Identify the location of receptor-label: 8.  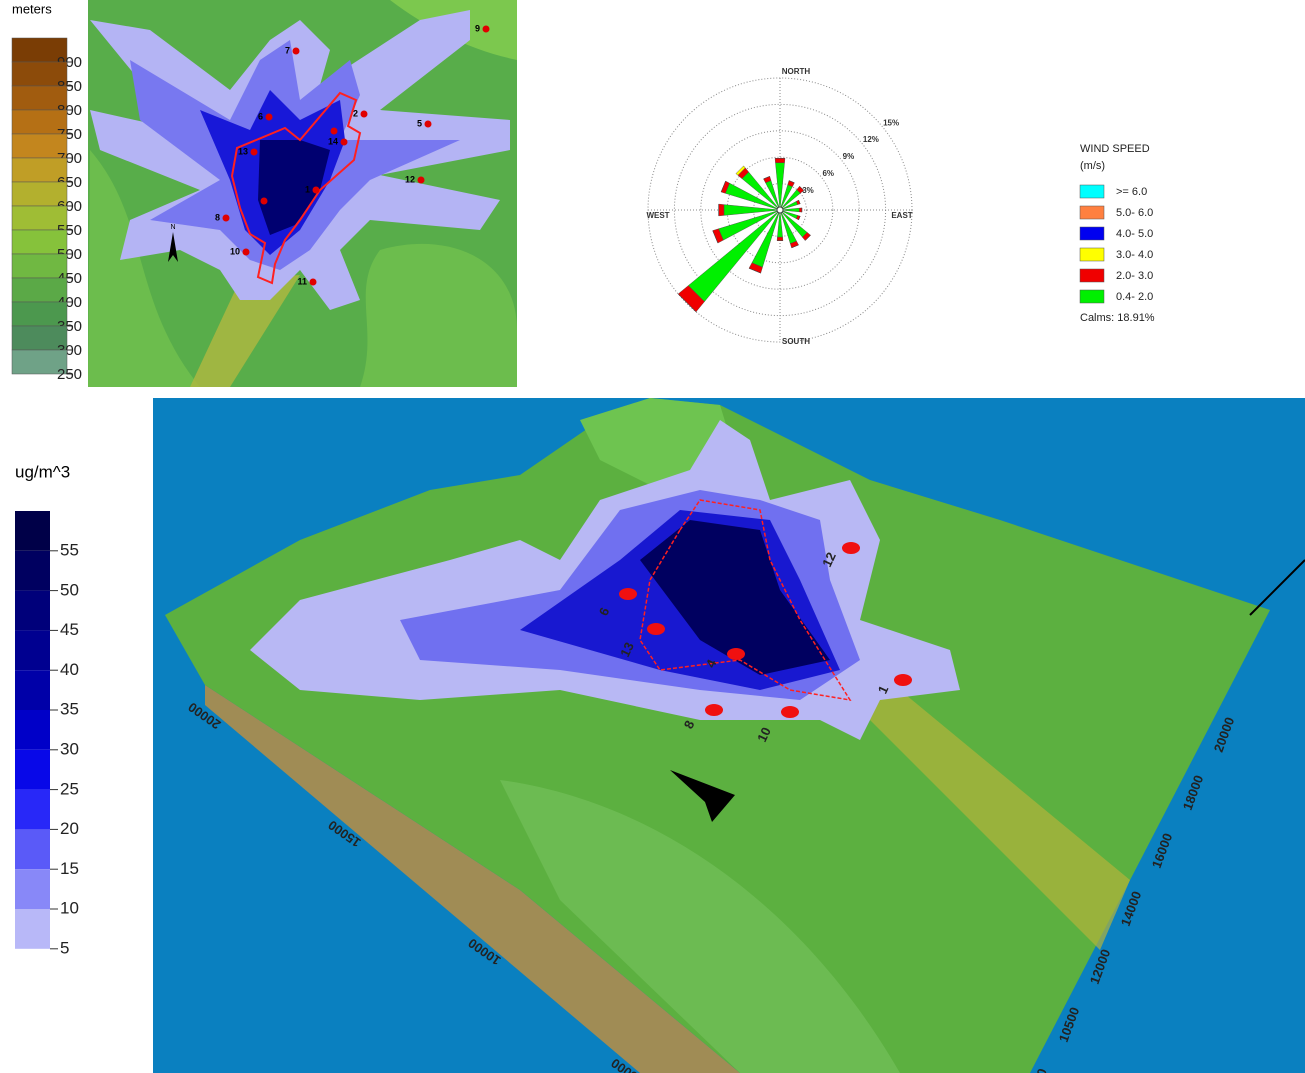
(217, 217).